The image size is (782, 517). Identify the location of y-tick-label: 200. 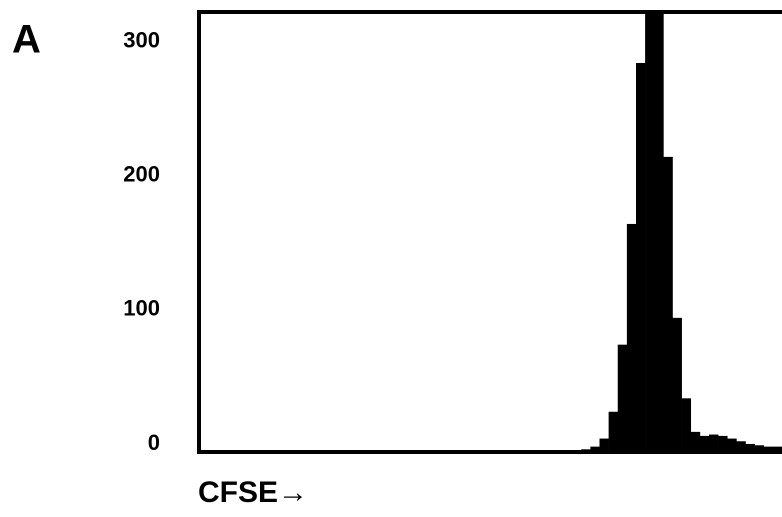
(141, 174).